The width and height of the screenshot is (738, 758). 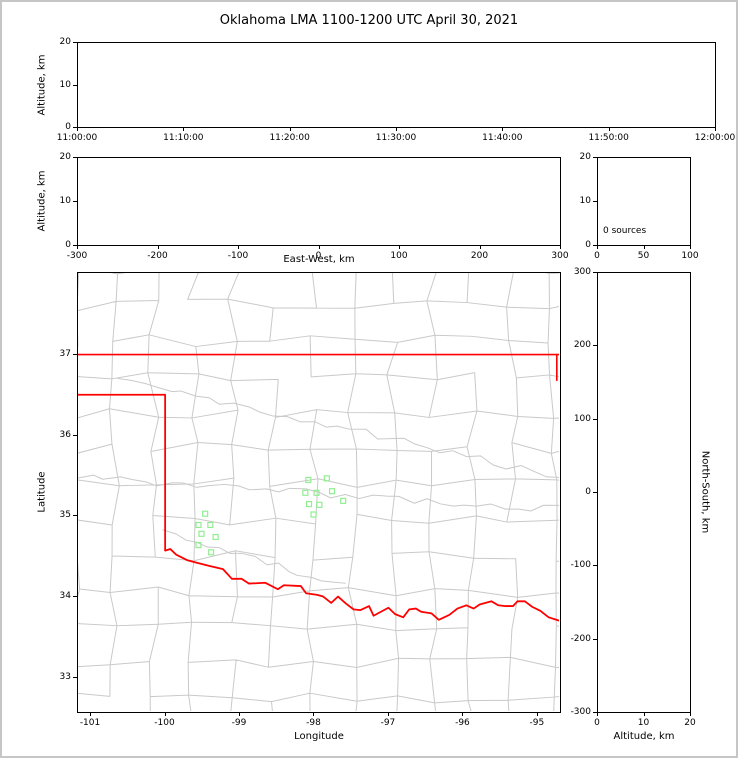 What do you see at coordinates (65, 353) in the screenshot?
I see `tick-label: 37` at bounding box center [65, 353].